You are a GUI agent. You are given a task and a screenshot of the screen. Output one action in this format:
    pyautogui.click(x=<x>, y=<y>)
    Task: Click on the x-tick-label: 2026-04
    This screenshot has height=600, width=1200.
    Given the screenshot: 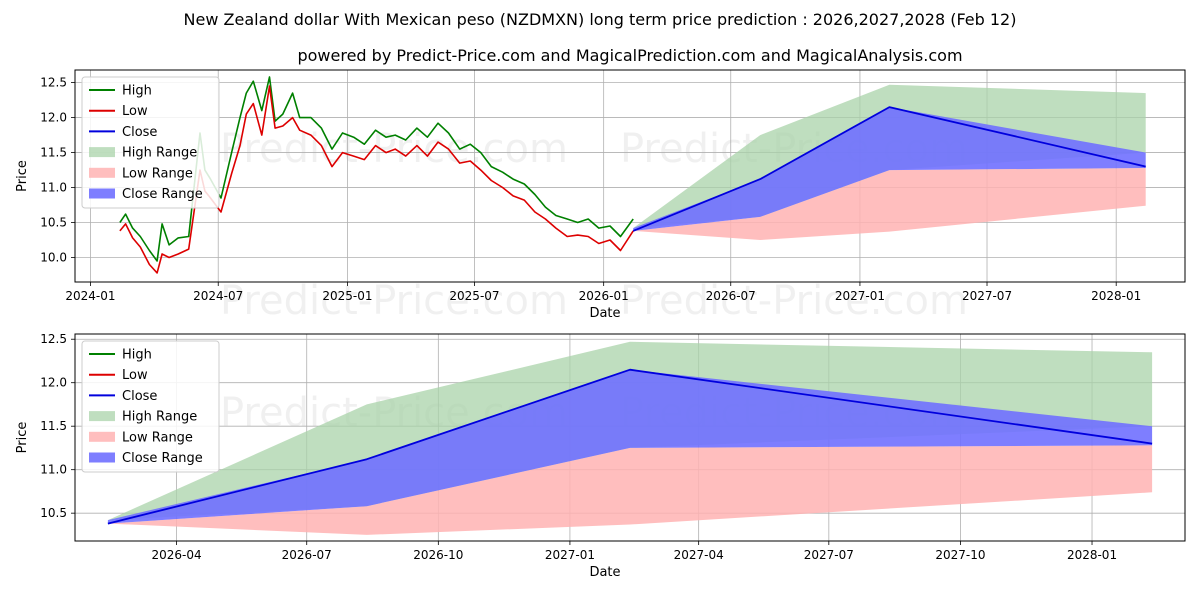 What is the action you would take?
    pyautogui.click(x=176, y=555)
    